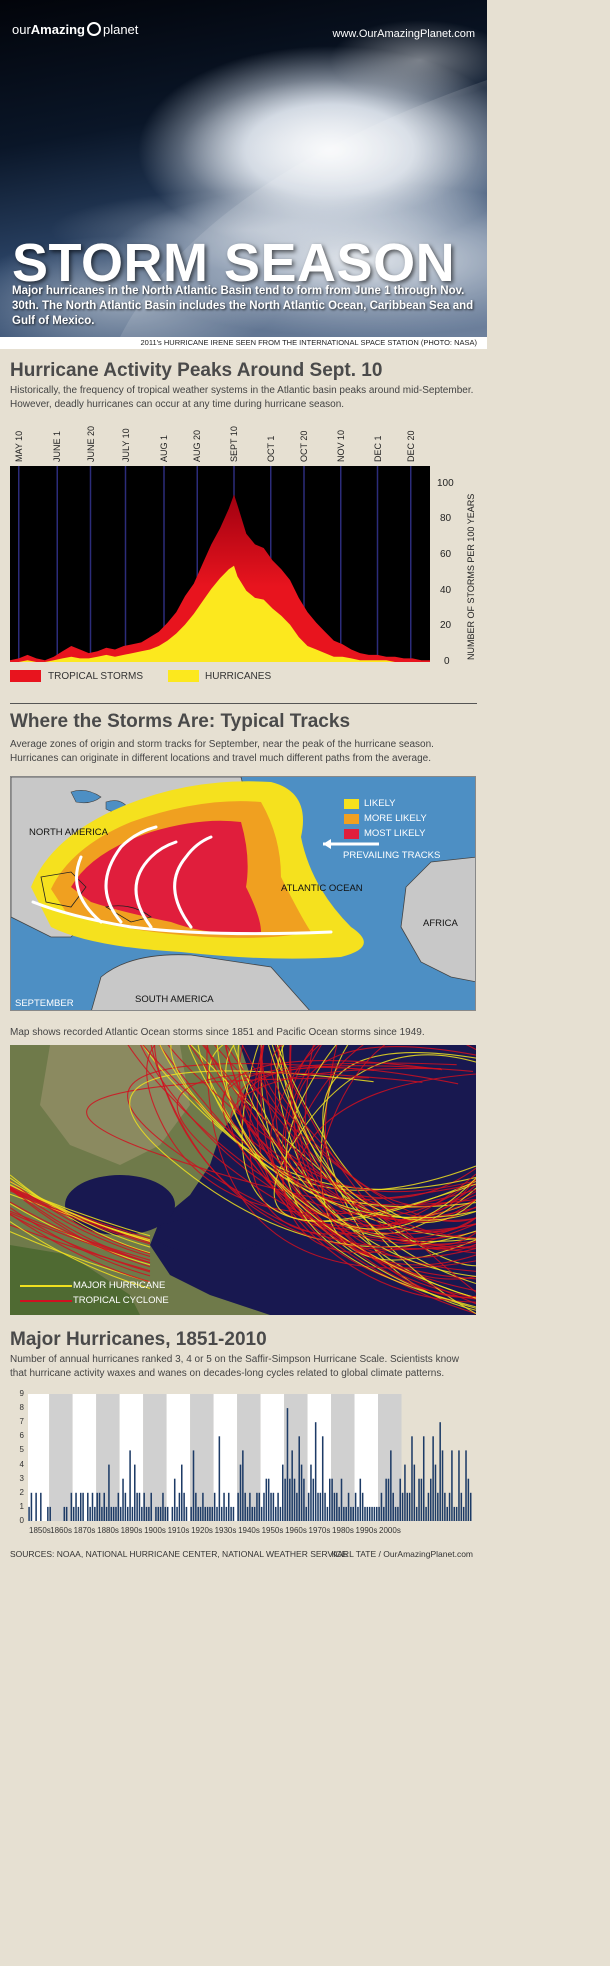 This screenshot has height=1966, width=610. Describe the element at coordinates (57, 29) in the screenshot. I see `logo-text-amazing: Amazing` at that location.